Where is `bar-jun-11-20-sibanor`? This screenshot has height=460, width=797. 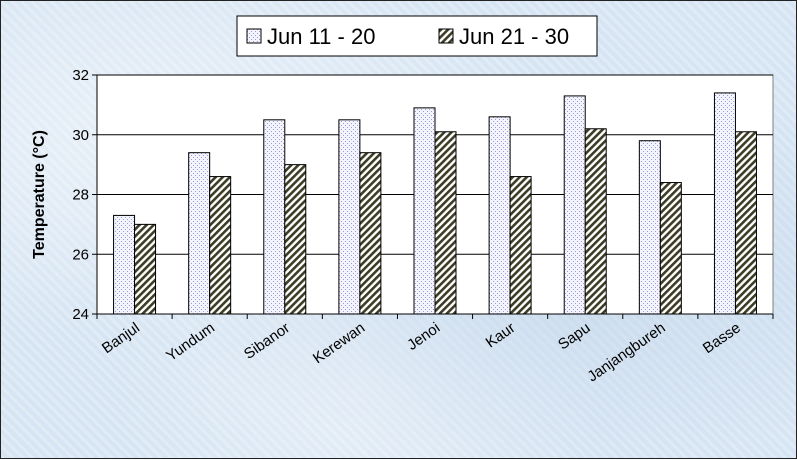
bar-jun-11-20-sibanor is located at coordinates (274, 217).